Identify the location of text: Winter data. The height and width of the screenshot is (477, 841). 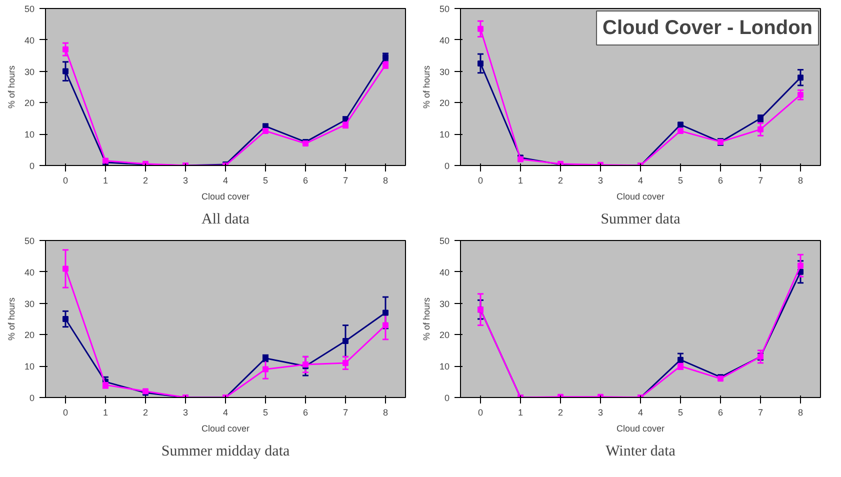
(641, 452).